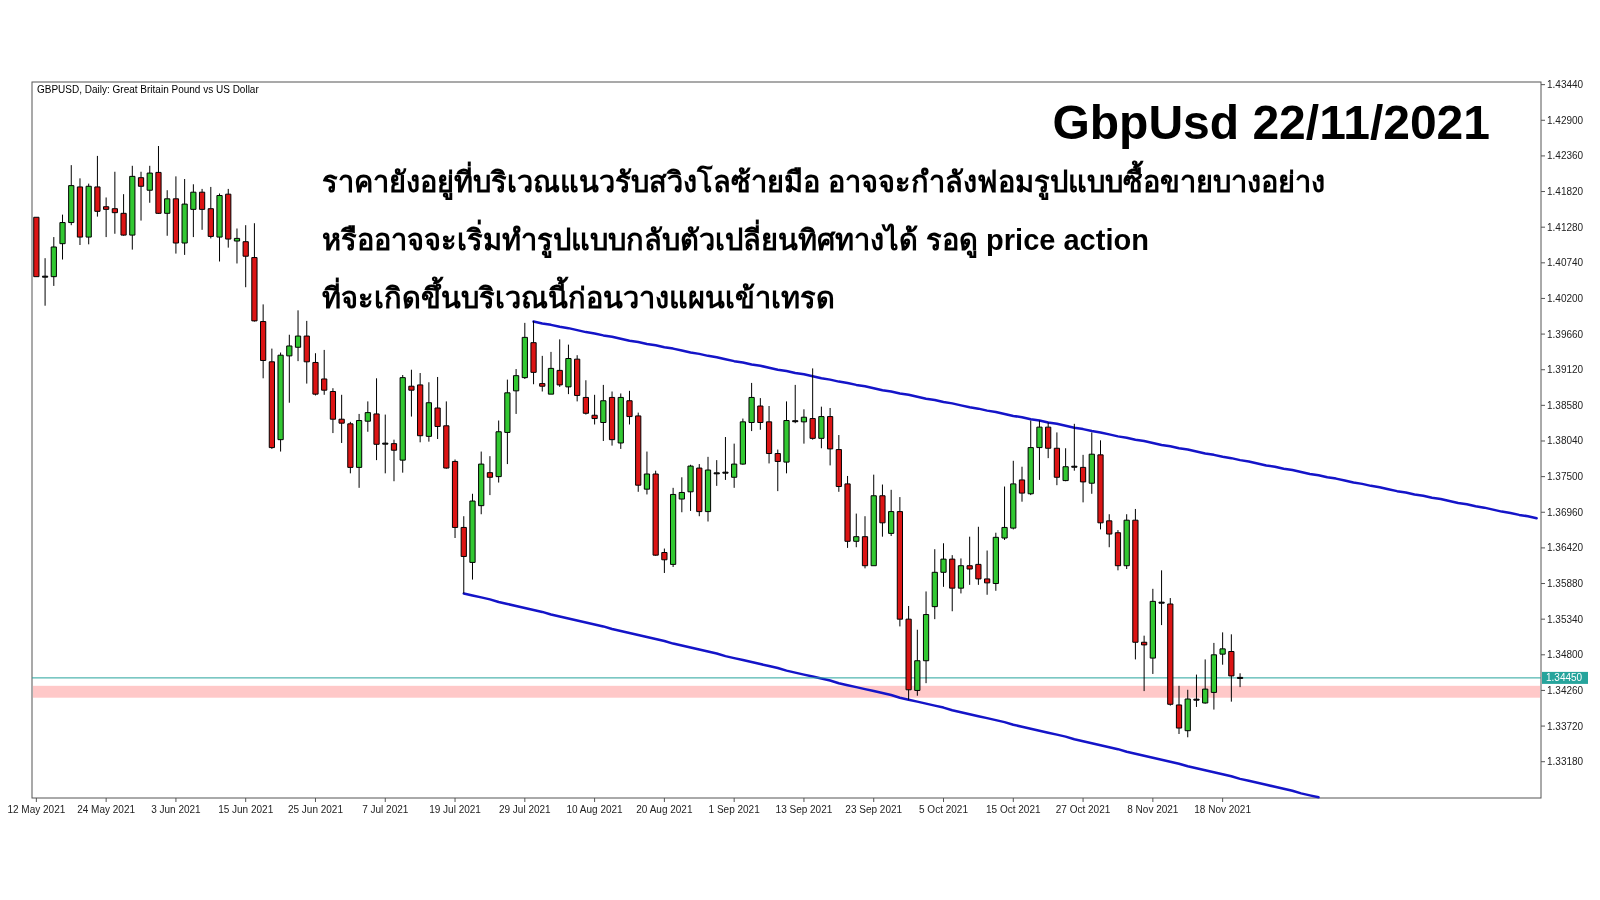  I want to click on y-tick-label: 1.41280, so click(1565, 227).